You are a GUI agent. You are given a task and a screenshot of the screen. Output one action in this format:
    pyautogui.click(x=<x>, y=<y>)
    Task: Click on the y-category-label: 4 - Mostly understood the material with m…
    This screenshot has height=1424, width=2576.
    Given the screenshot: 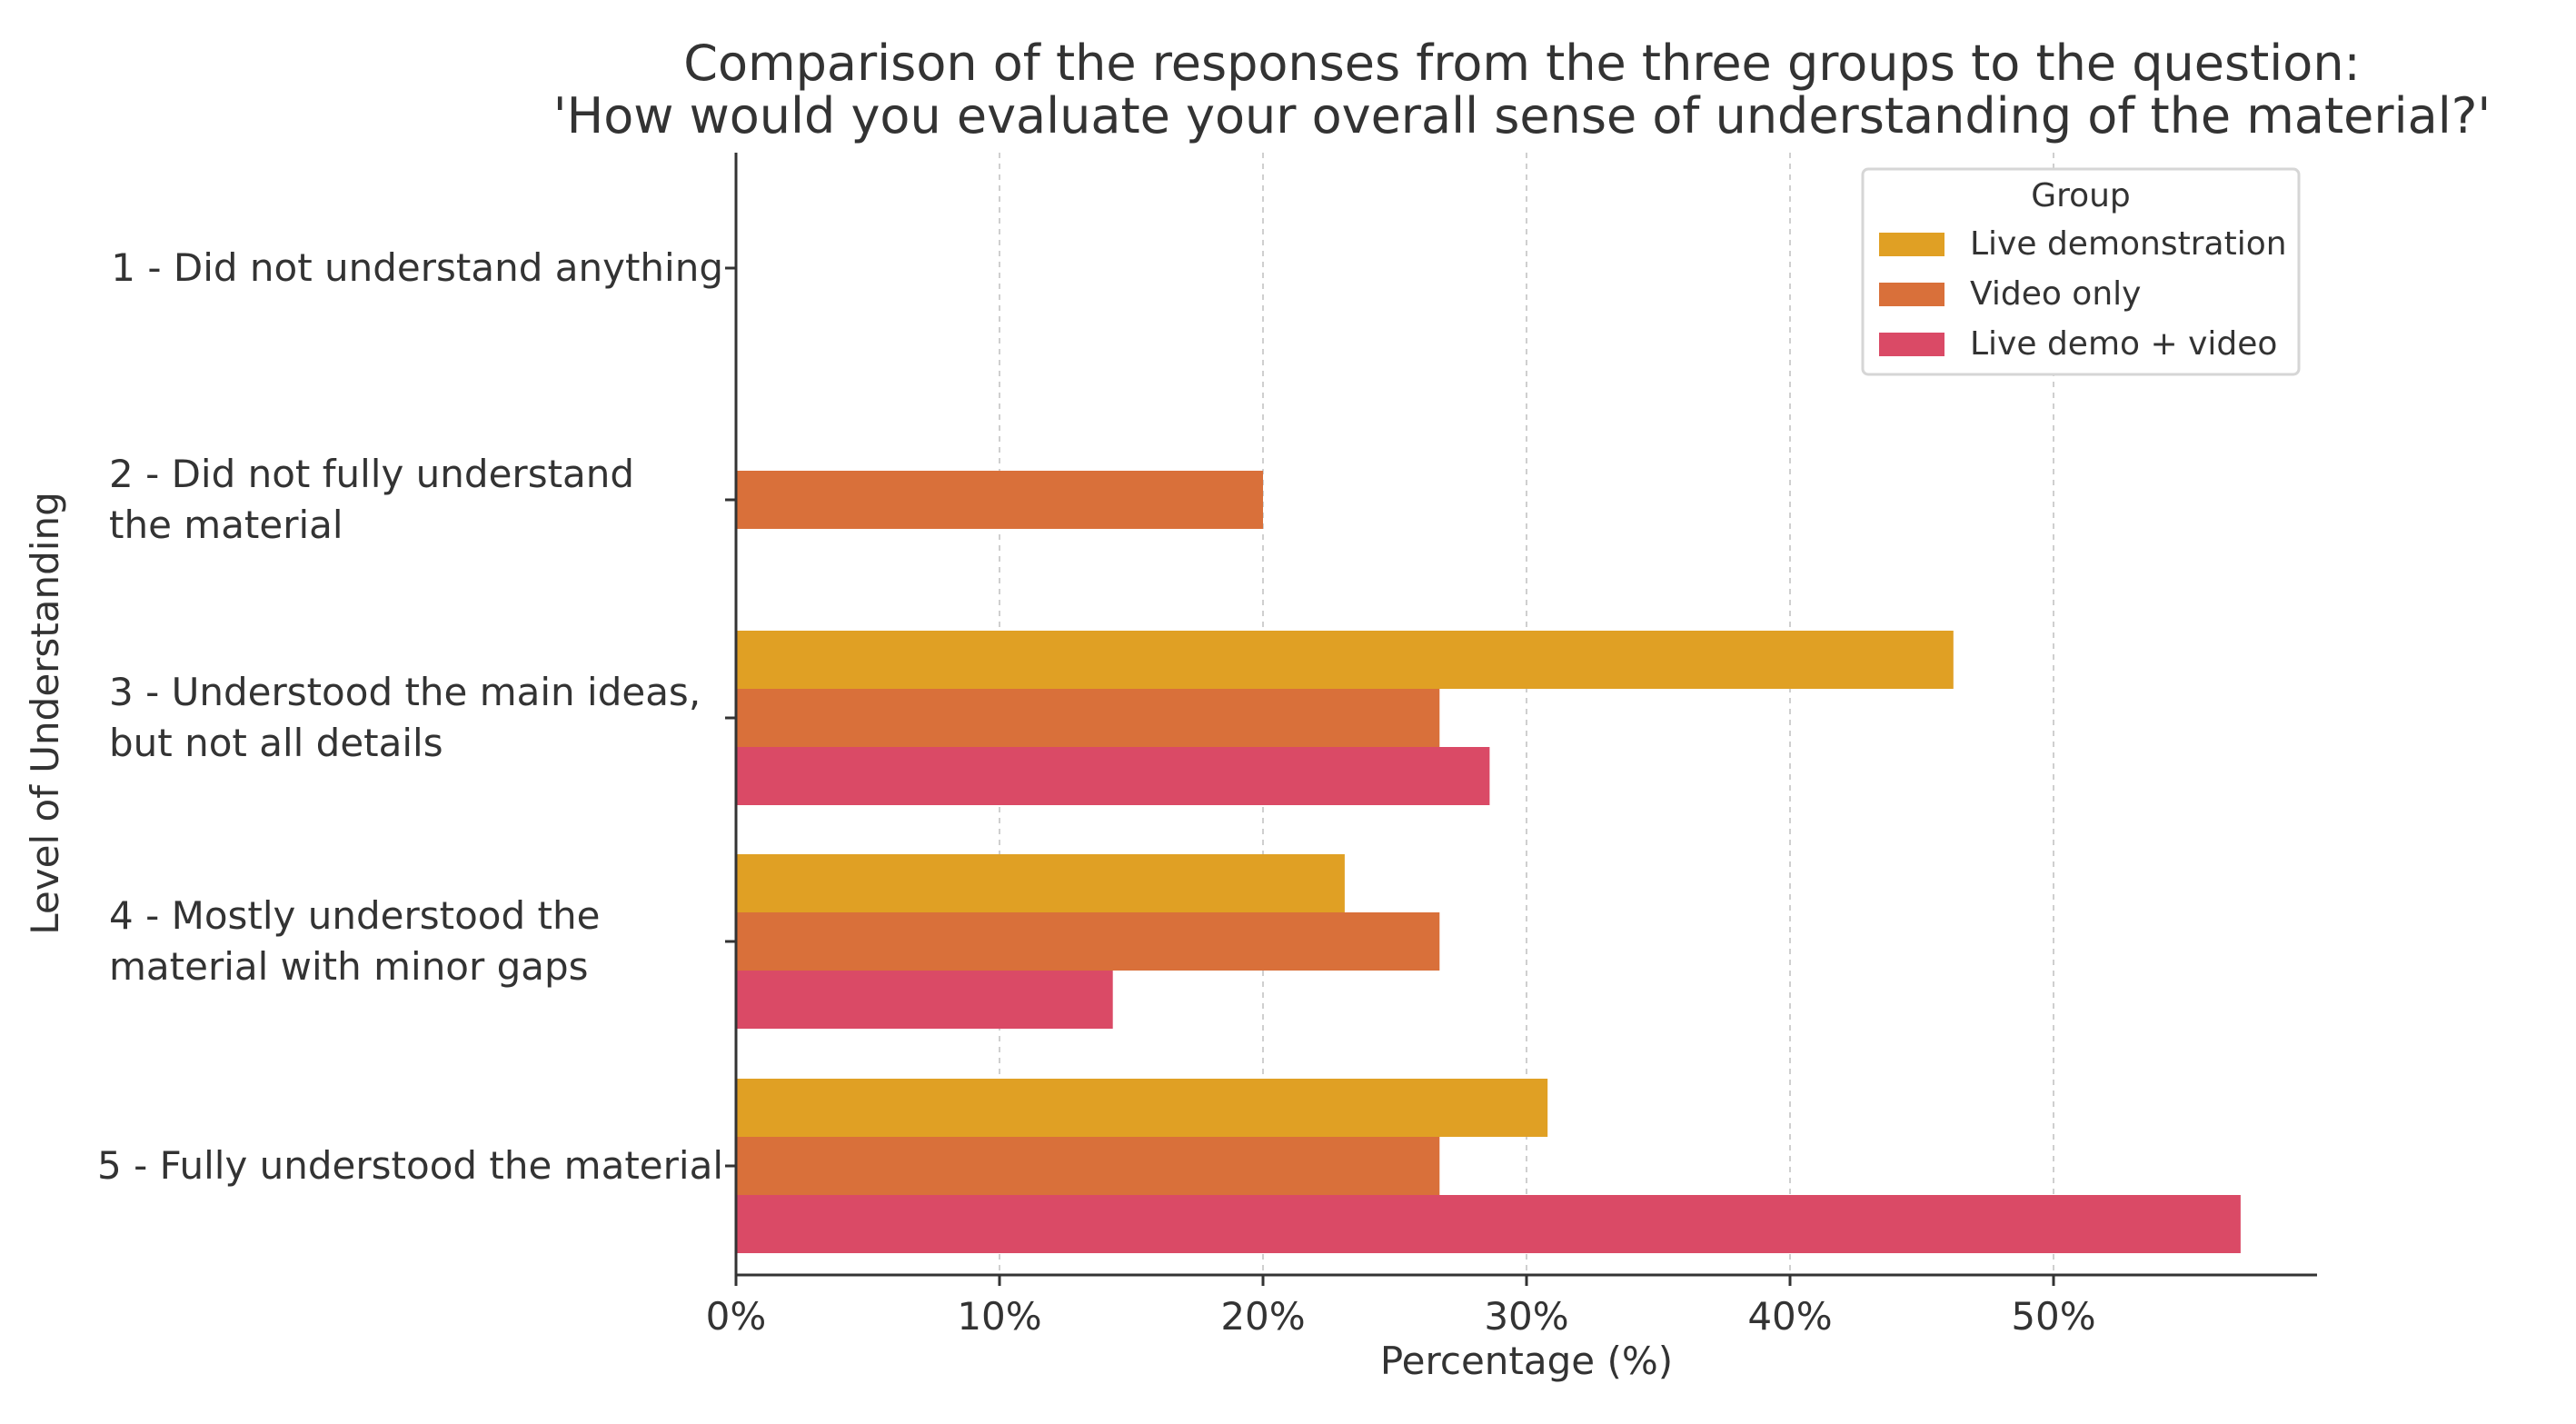 What is the action you would take?
    pyautogui.click(x=355, y=941)
    